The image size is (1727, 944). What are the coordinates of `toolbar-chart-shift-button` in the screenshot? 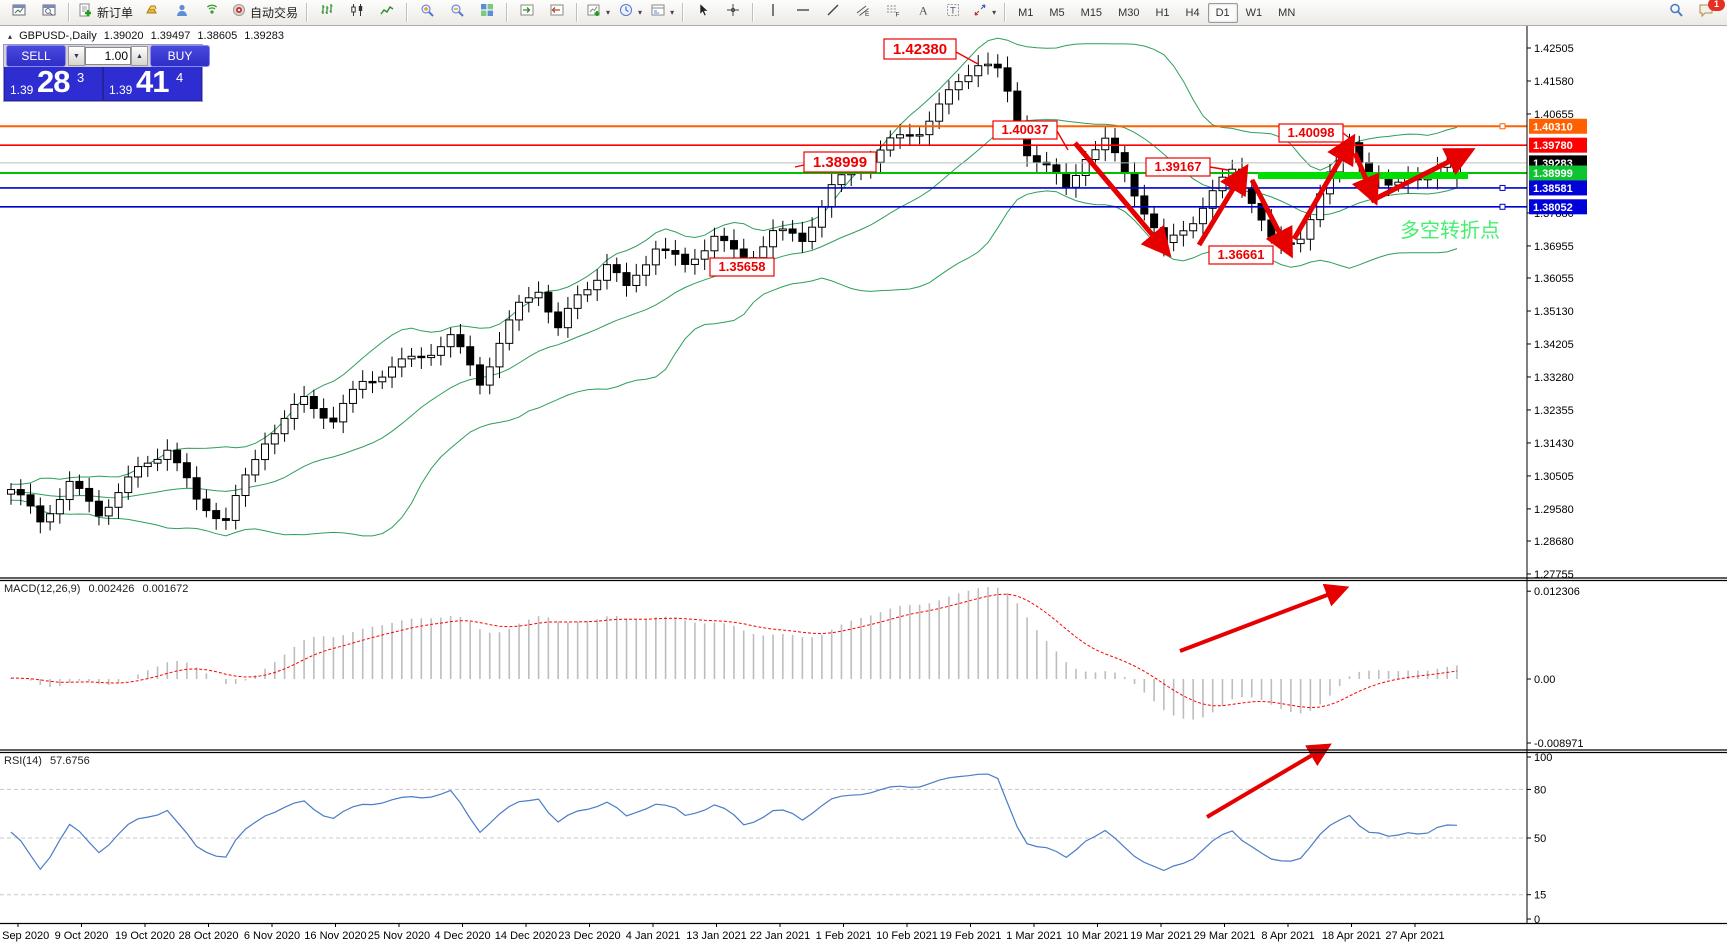 It's located at (557, 13).